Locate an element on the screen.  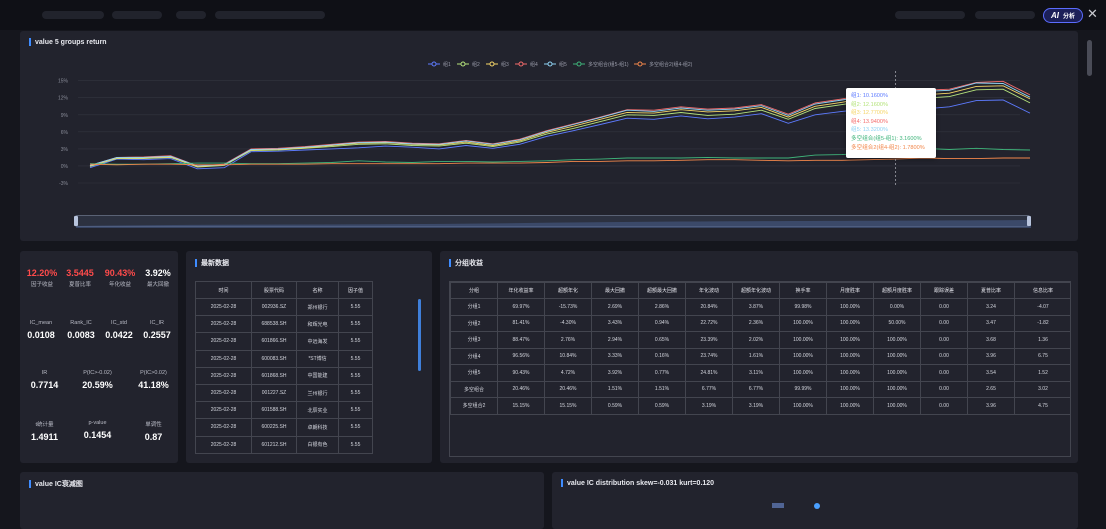
metric-label: IC_IR is located at coordinates (157, 323).